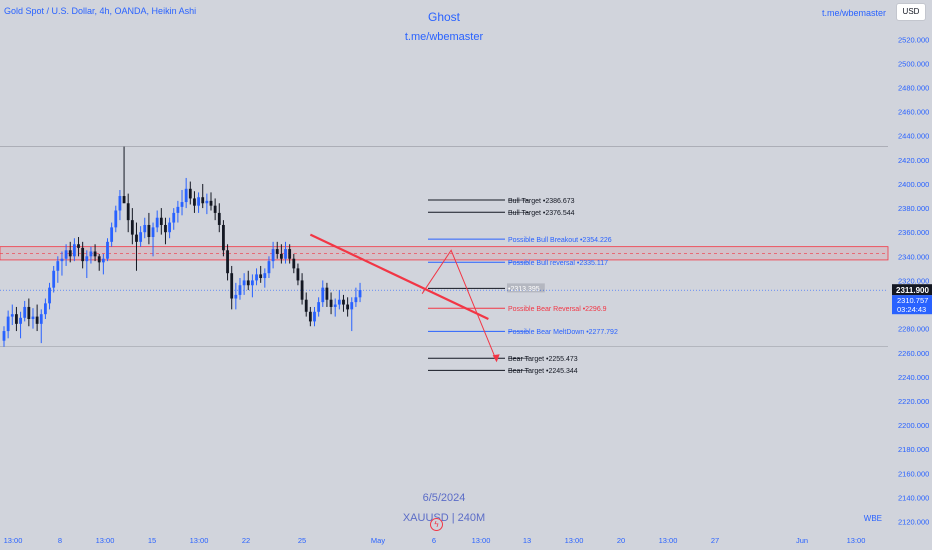 This screenshot has height=550, width=932. What do you see at coordinates (911, 309) in the screenshot?
I see `countdown-value: 03:24:43` at bounding box center [911, 309].